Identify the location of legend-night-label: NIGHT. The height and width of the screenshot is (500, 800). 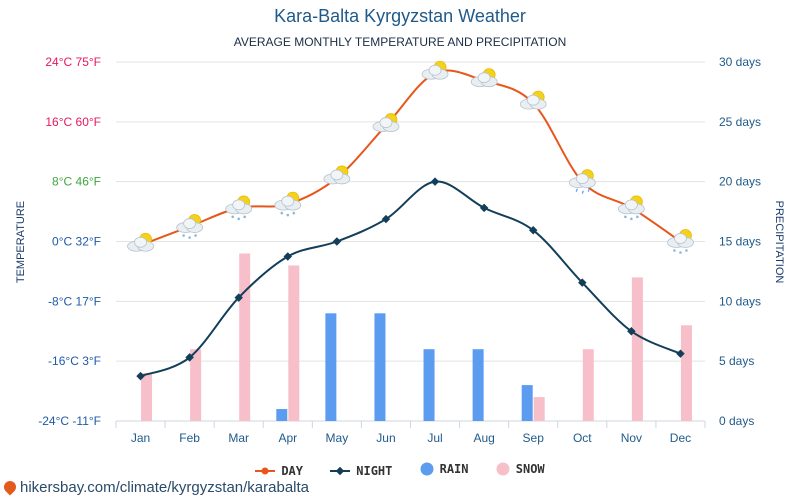
(374, 471).